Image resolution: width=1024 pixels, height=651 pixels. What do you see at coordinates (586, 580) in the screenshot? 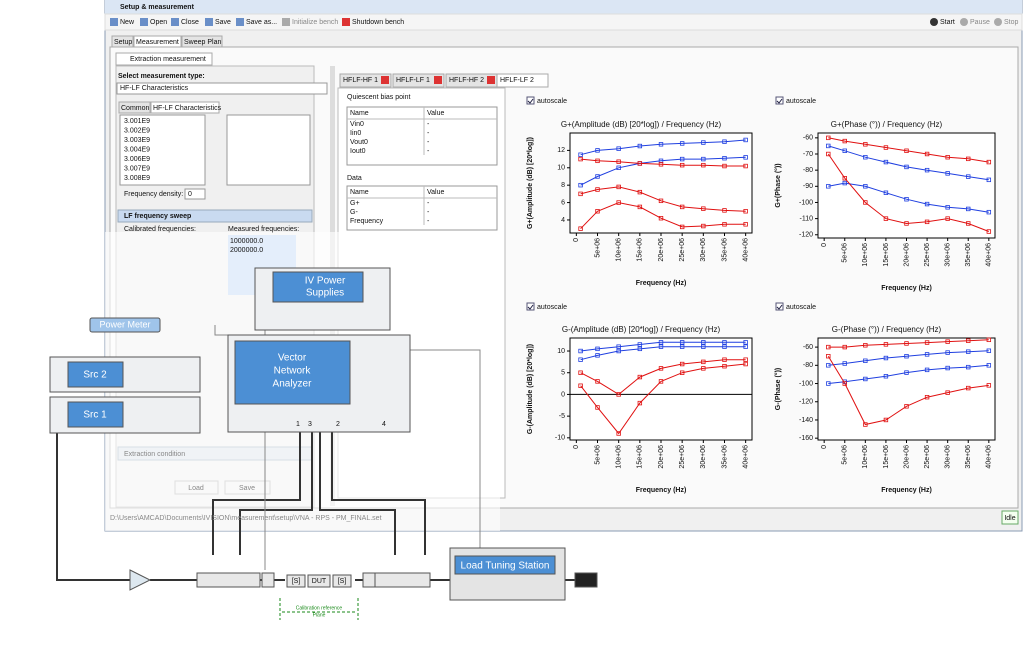
I see `termination` at bounding box center [586, 580].